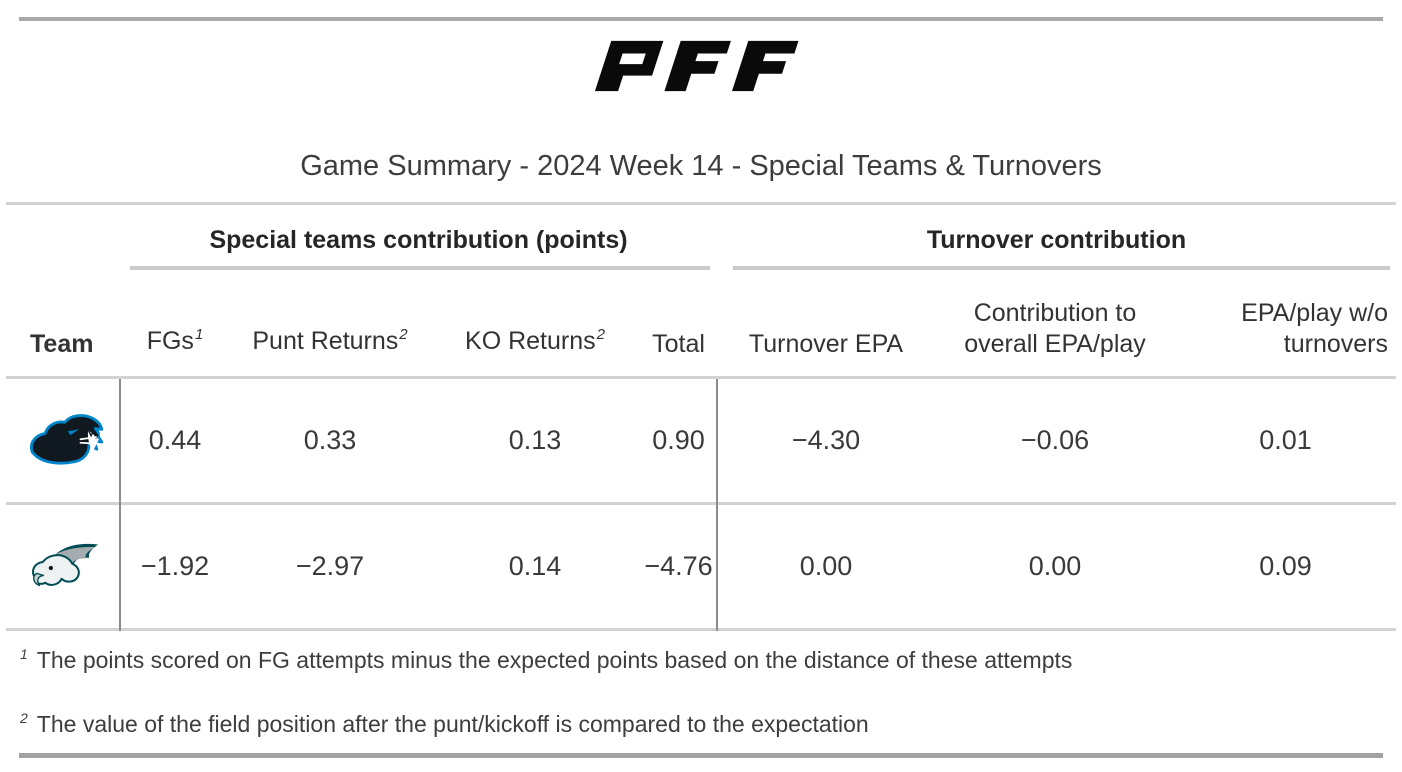 Image resolution: width=1402 pixels, height=772 pixels. Describe the element at coordinates (826, 566) in the screenshot. I see `value-turnover-epa: 0.00` at that location.